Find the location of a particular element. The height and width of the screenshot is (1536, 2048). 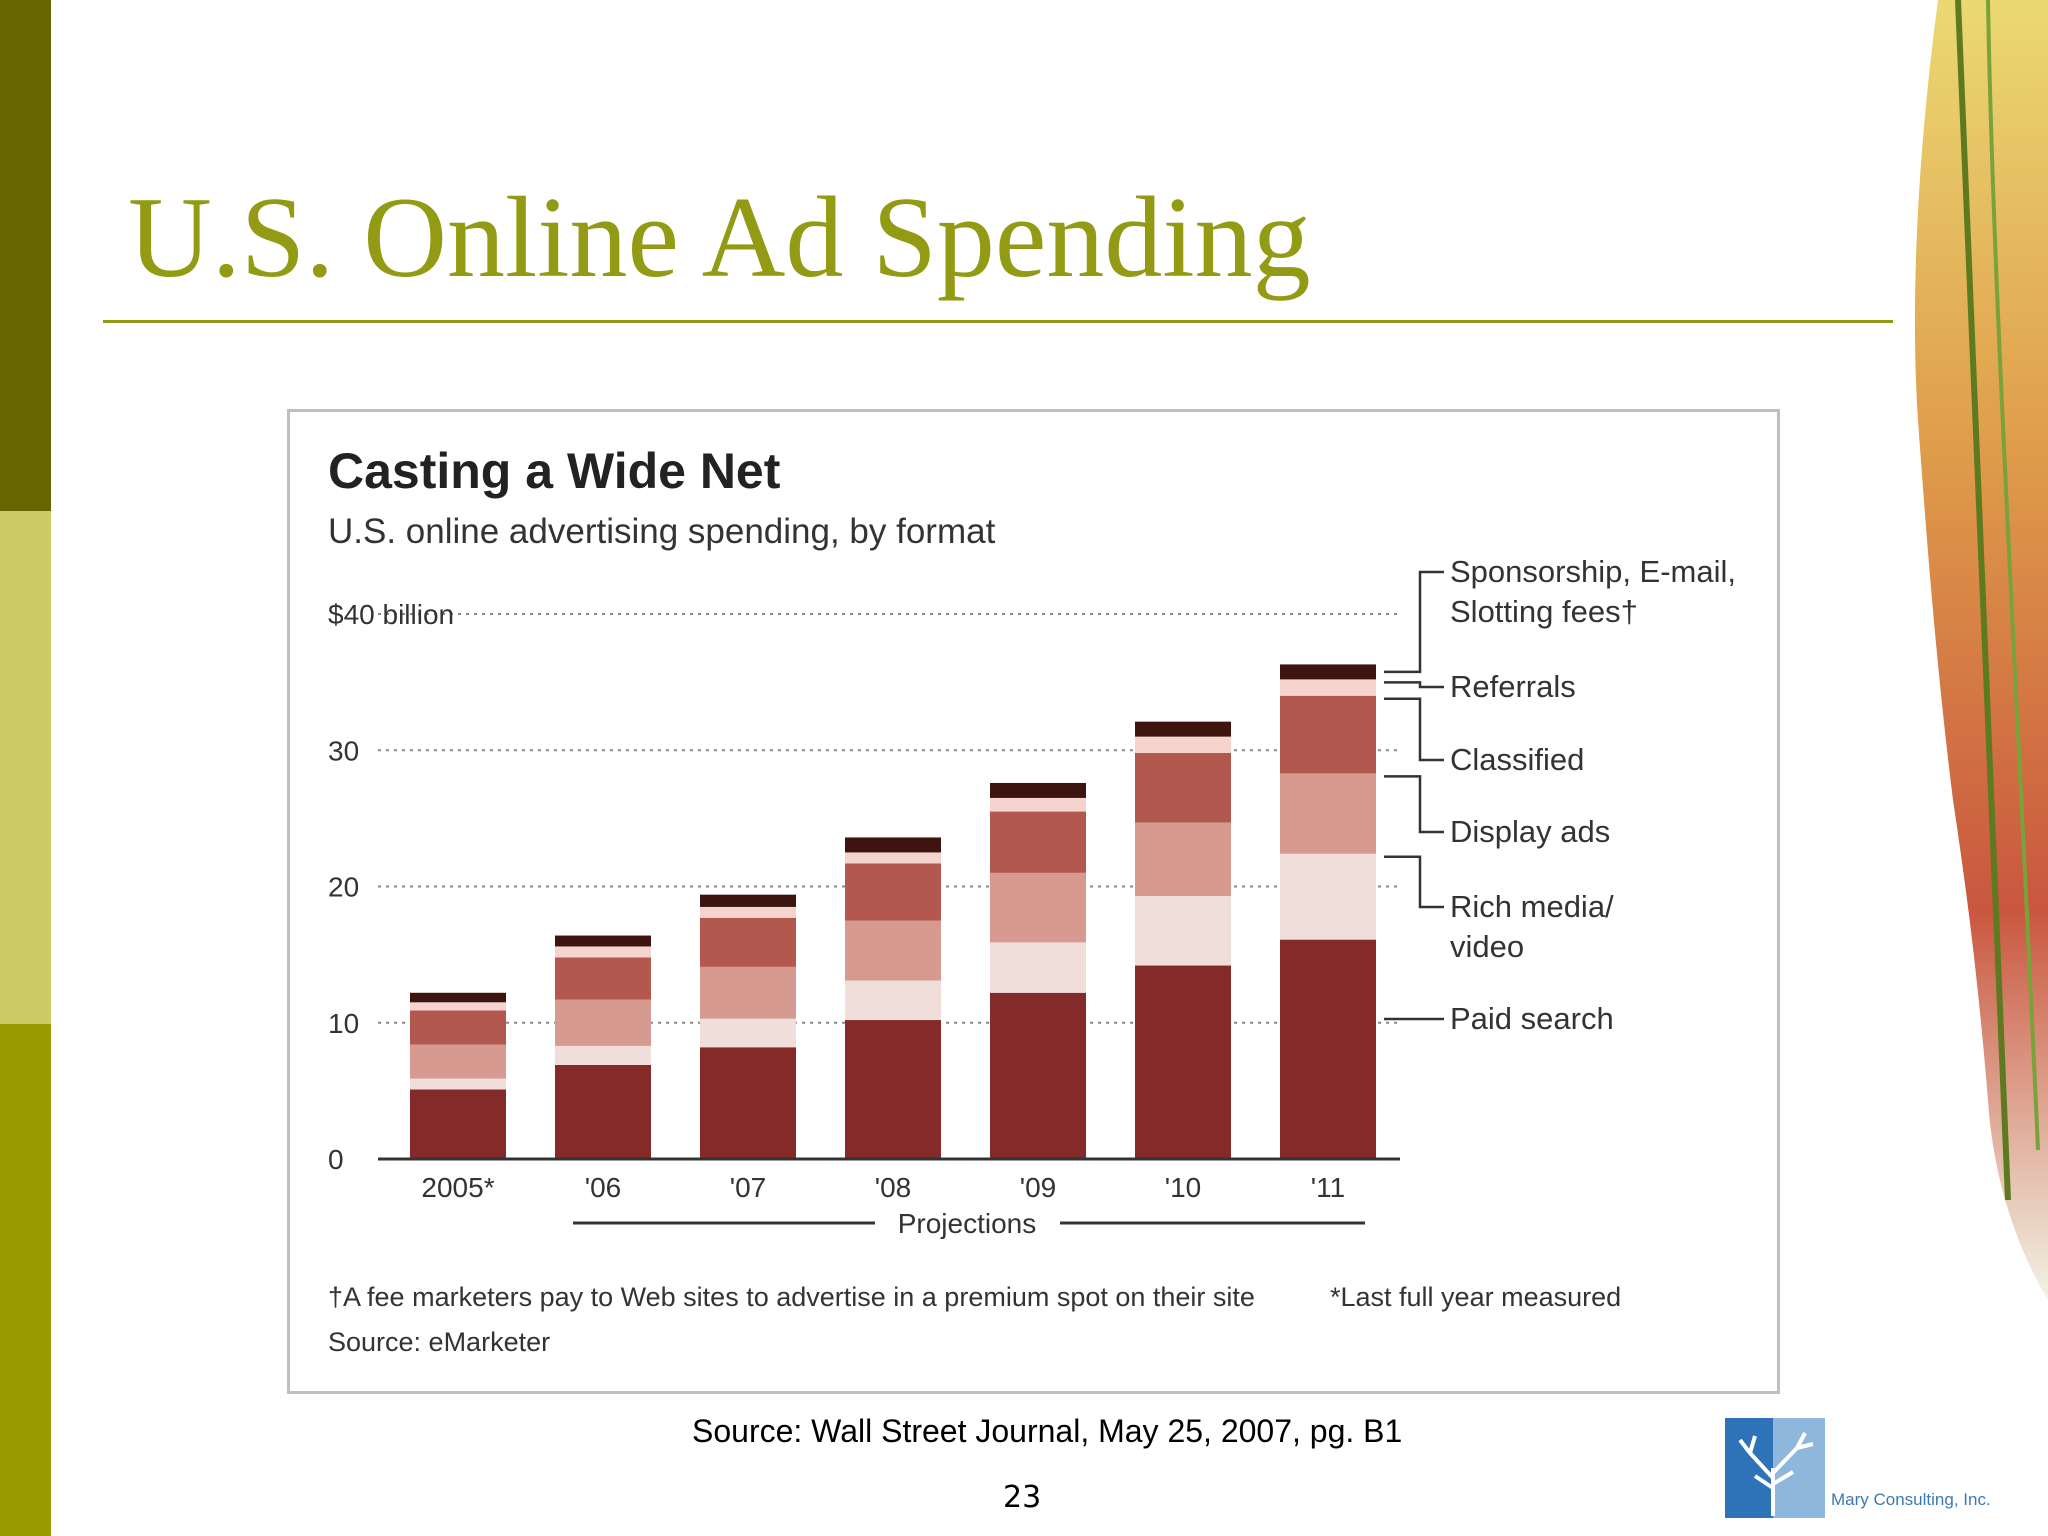

logo-text: Mary Consulting, Inc. is located at coordinates (1911, 1499).